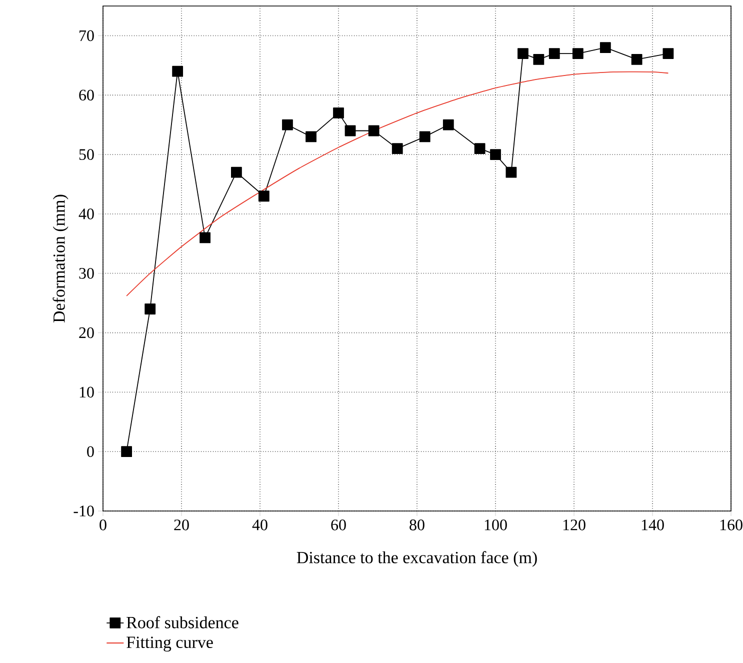  Describe the element at coordinates (86, 273) in the screenshot. I see `y-tick-label: 30` at that location.